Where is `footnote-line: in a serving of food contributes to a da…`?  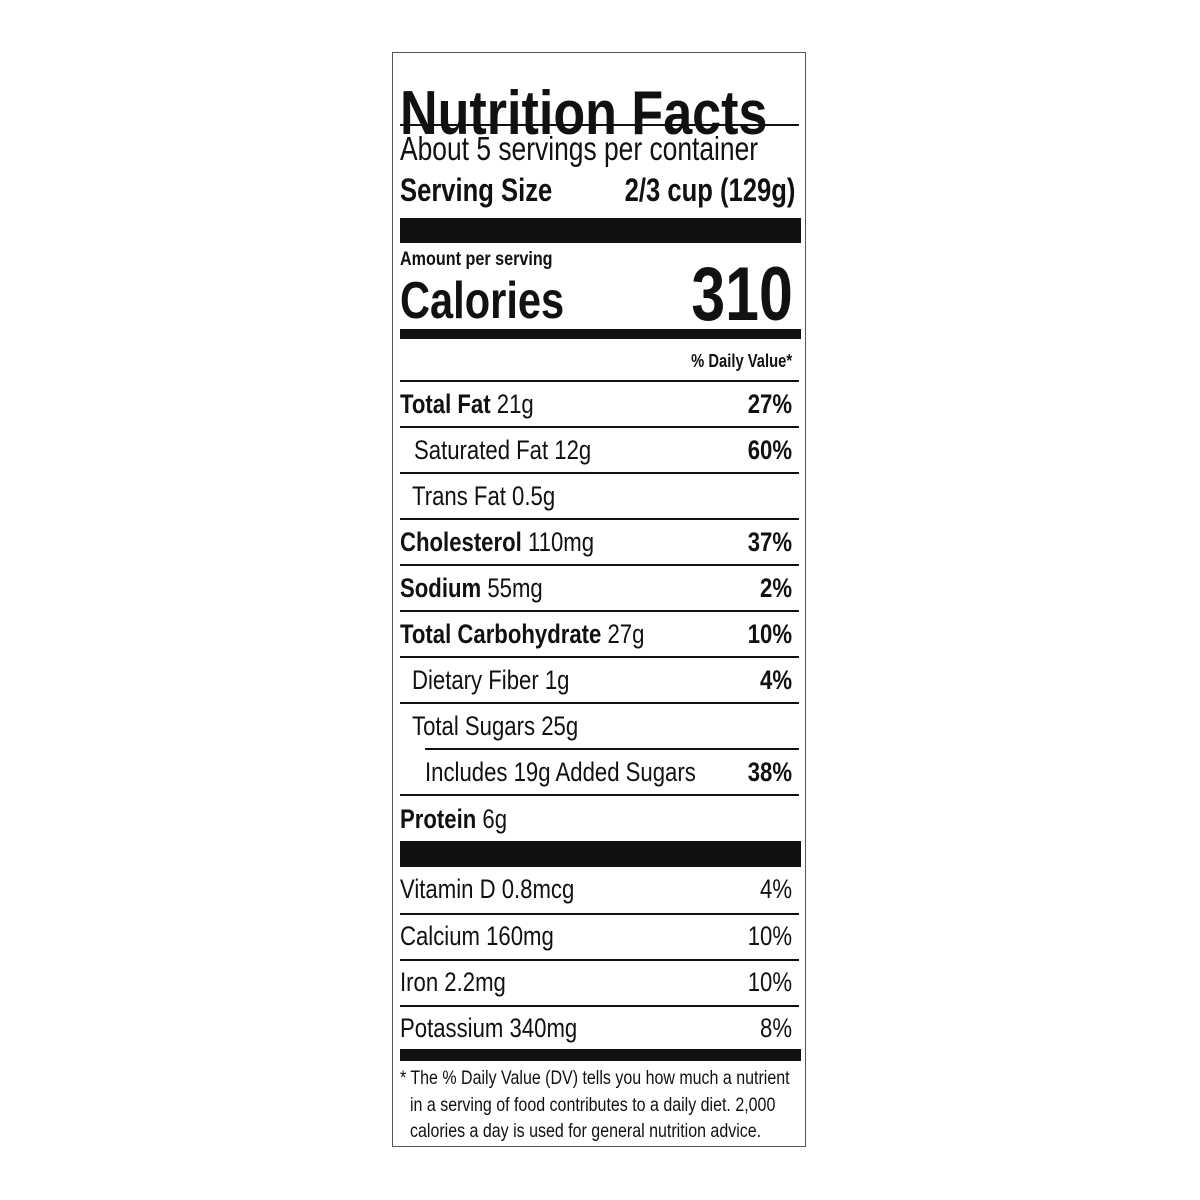
footnote-line: in a serving of food contributes to a da… is located at coordinates (593, 1105).